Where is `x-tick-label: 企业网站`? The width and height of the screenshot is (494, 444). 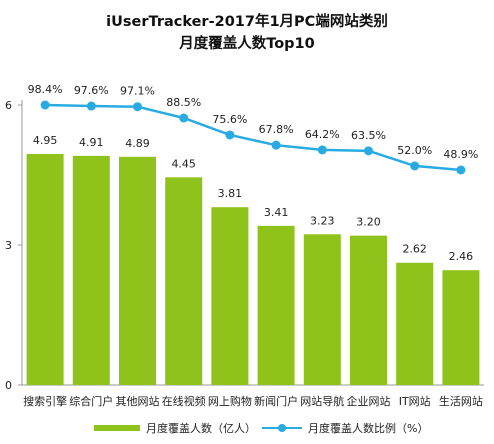
x-tick-label: 企业网站 is located at coordinates (369, 401).